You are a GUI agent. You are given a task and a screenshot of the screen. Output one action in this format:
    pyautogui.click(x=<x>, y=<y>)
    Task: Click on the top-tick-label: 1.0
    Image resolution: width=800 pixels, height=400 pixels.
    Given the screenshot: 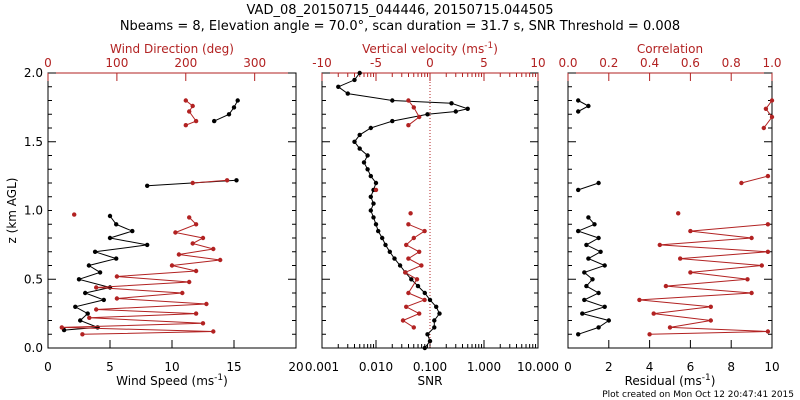 What is the action you would take?
    pyautogui.click(x=771, y=63)
    